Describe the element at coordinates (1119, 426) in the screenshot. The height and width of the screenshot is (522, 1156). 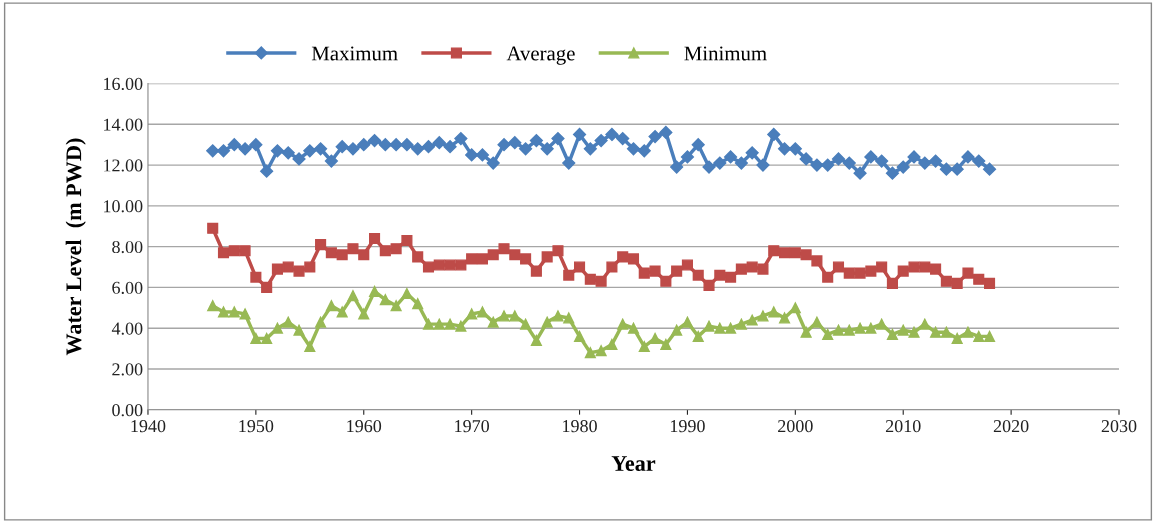
I see `x-tick-label: 2030` at that location.